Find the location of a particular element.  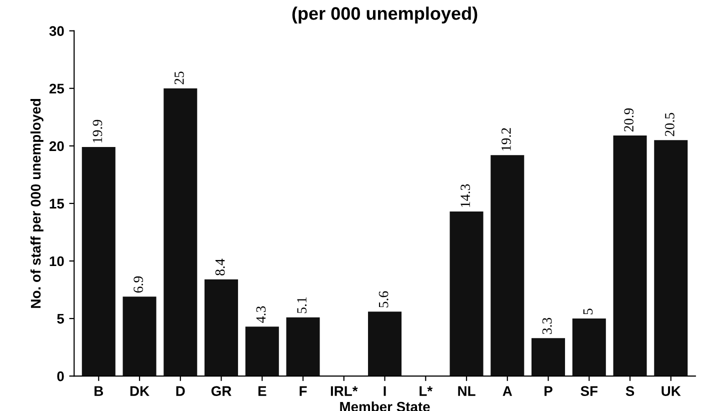

data-label: 5 is located at coordinates (588, 311).